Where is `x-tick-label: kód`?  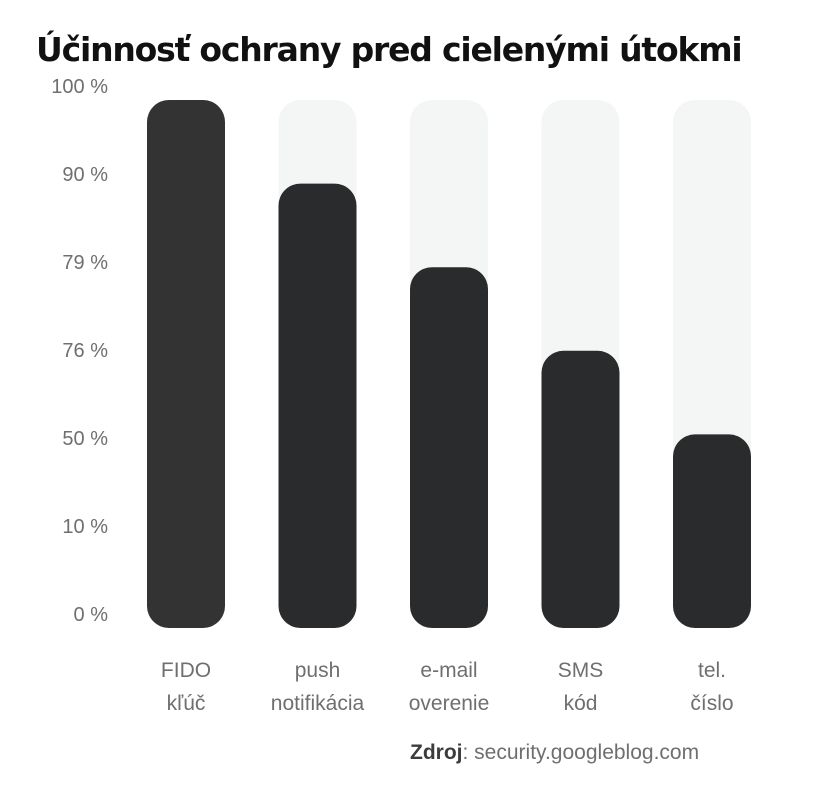 x-tick-label: kód is located at coordinates (581, 703).